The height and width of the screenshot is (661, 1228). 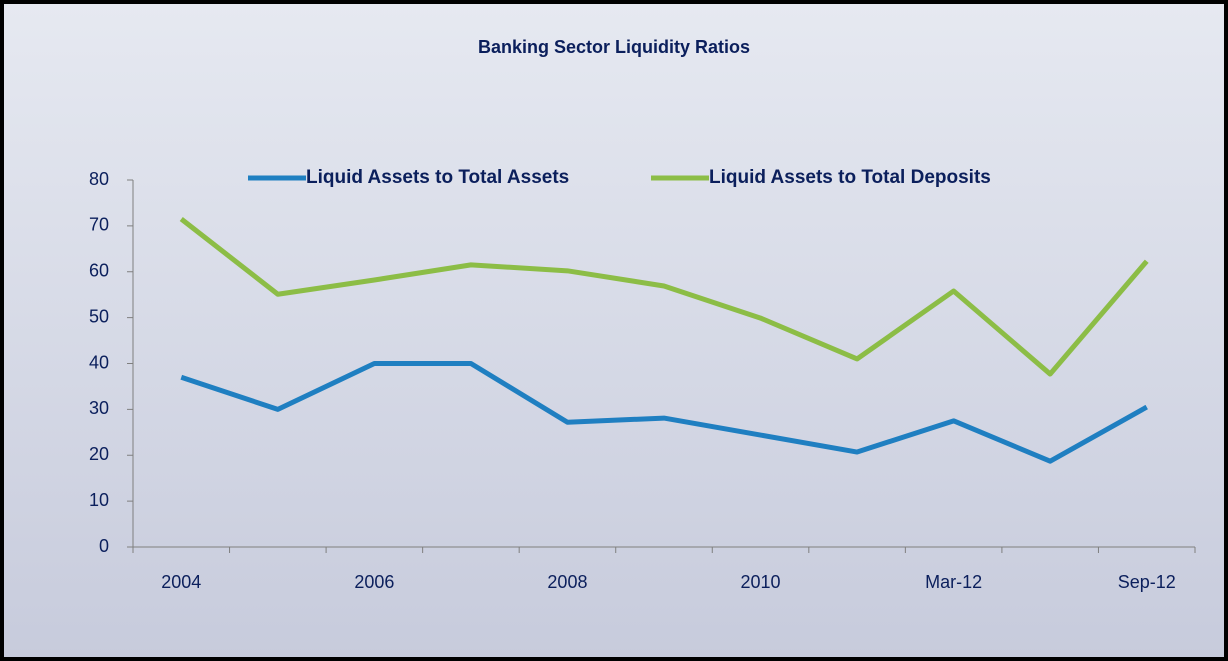 I want to click on x-tick-label: 2004, so click(x=181, y=582).